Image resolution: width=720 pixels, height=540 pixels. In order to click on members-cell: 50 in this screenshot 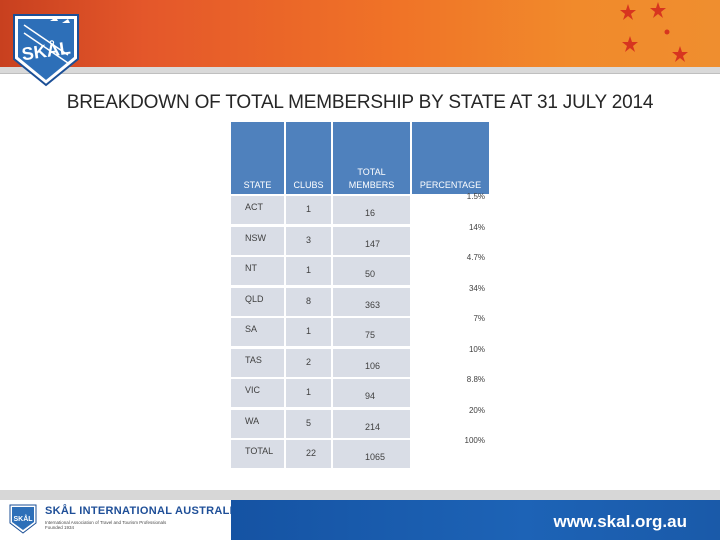, I will do `click(371, 271)`.